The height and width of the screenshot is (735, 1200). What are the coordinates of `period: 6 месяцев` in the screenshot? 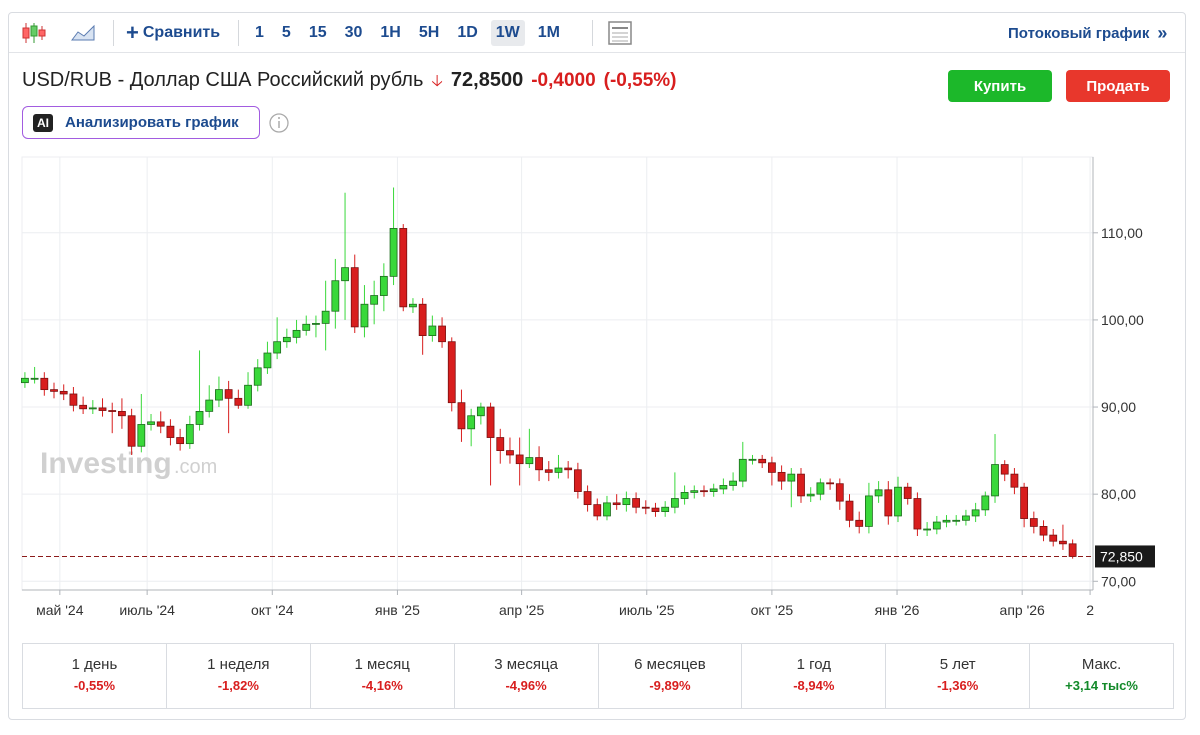 It's located at (670, 664).